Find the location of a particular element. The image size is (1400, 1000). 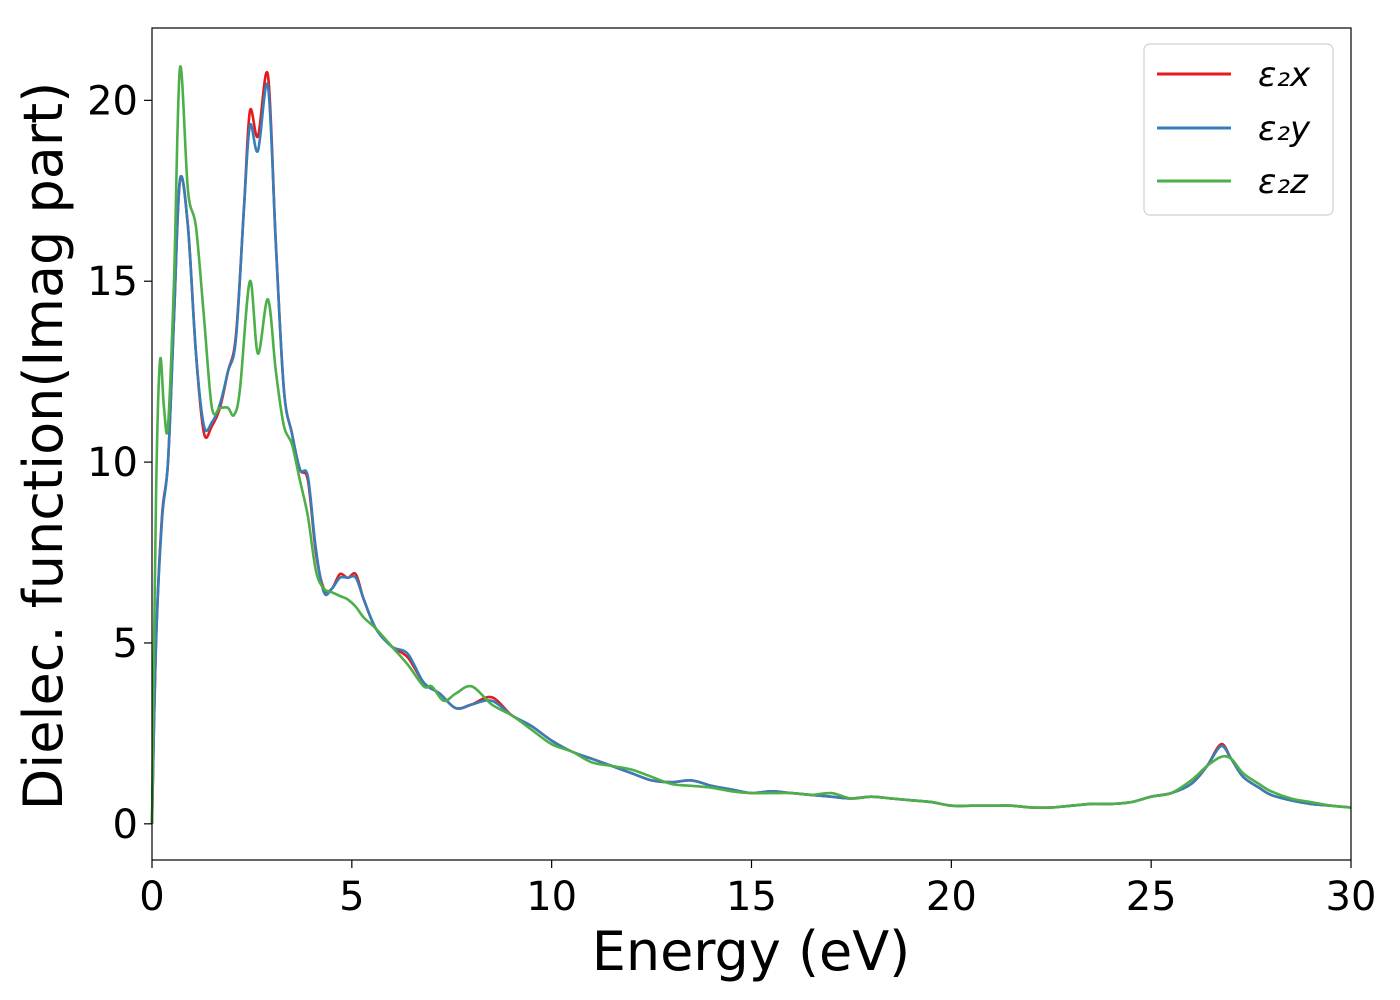

legend: ε₂x ε₂y ε₂z is located at coordinates (1238, 129).